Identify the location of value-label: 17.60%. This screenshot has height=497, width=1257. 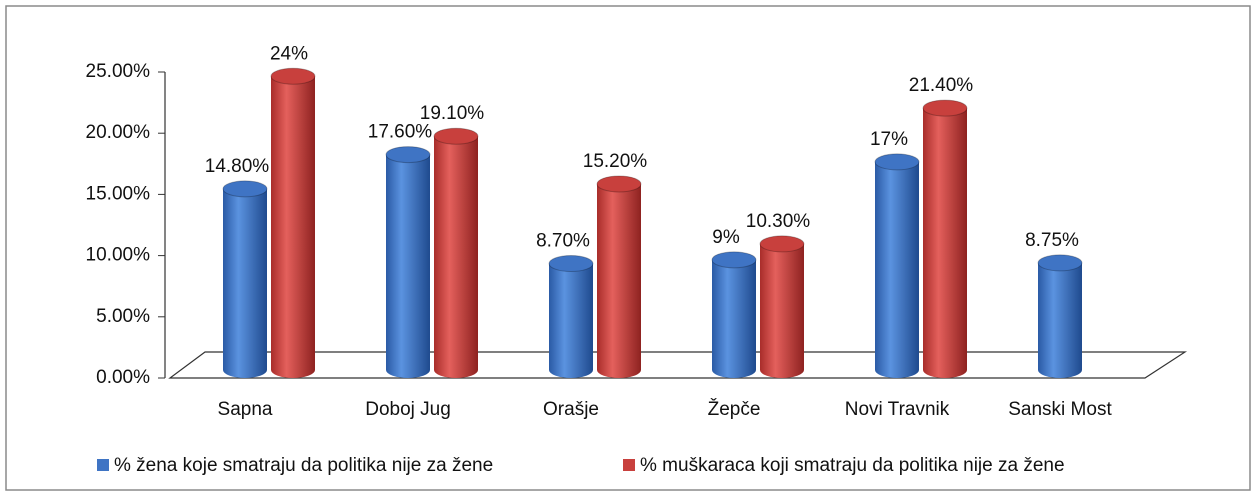
(400, 132).